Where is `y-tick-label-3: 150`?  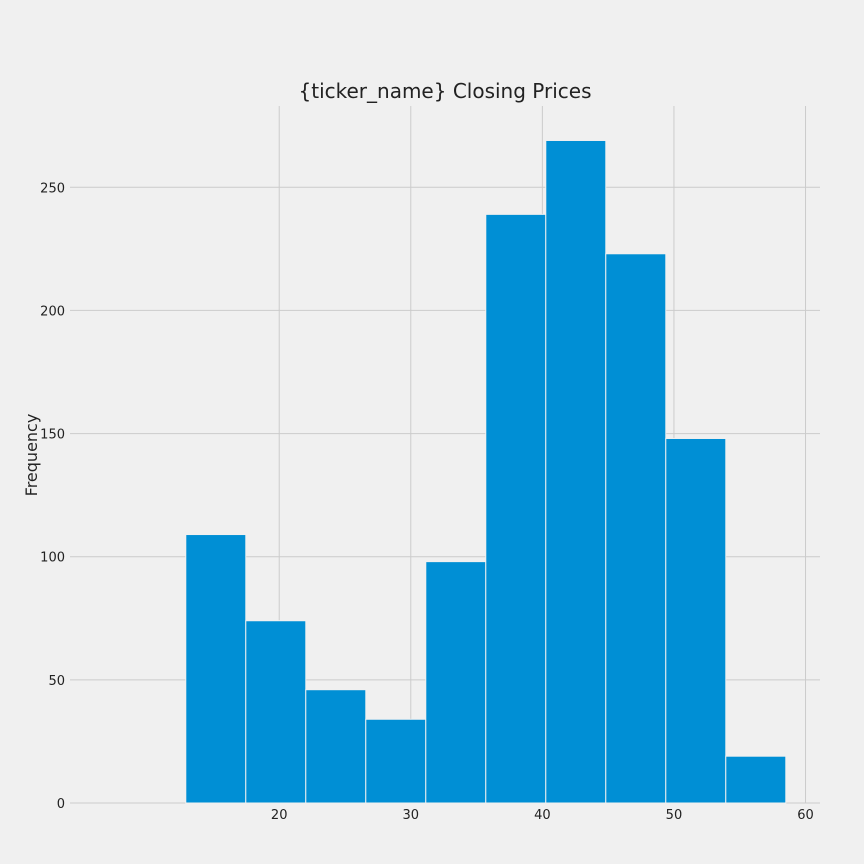
y-tick-label-3: 150 is located at coordinates (52, 435).